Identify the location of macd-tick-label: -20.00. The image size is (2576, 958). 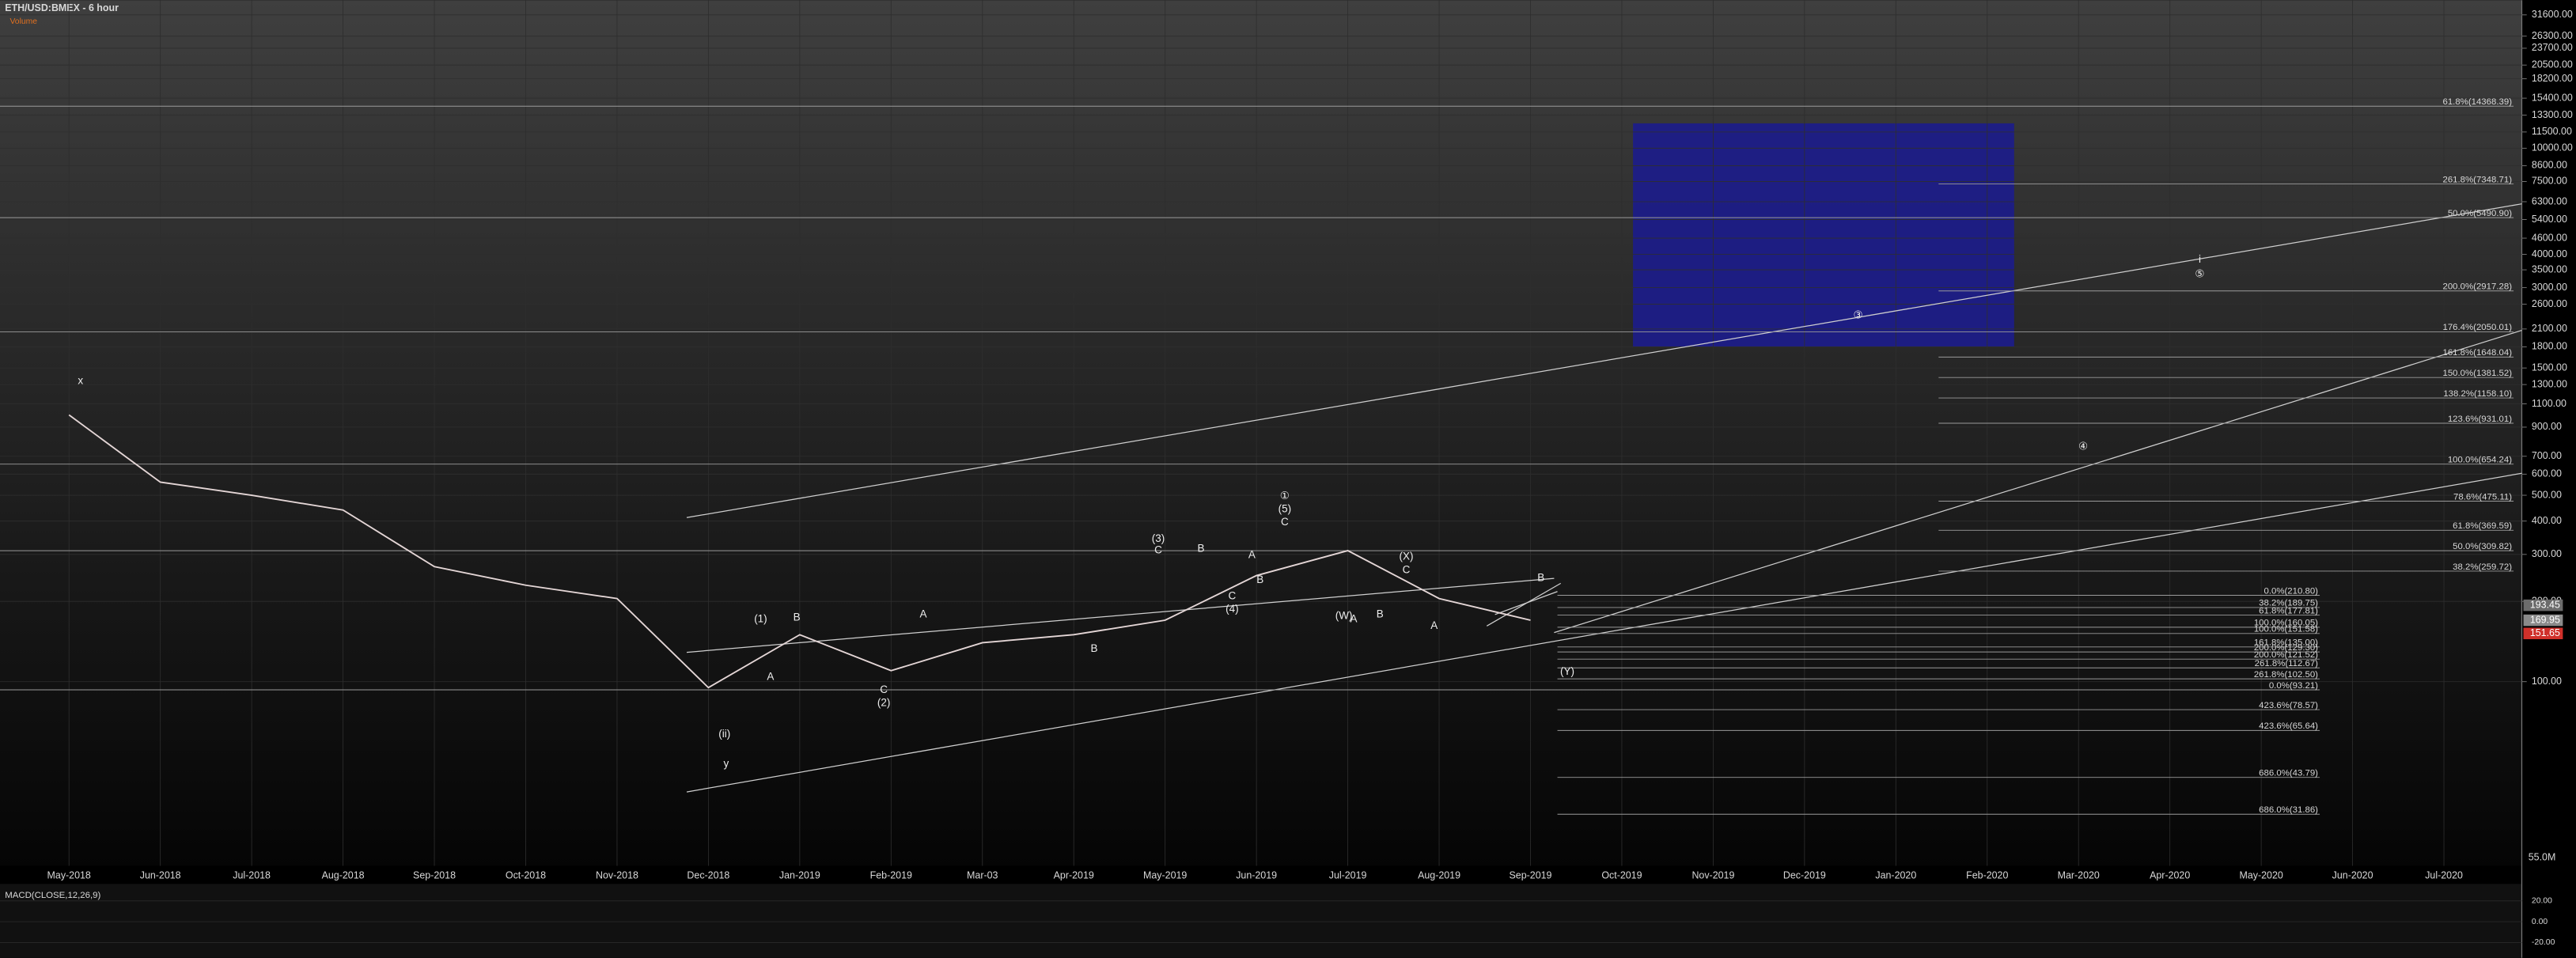
(2543, 943).